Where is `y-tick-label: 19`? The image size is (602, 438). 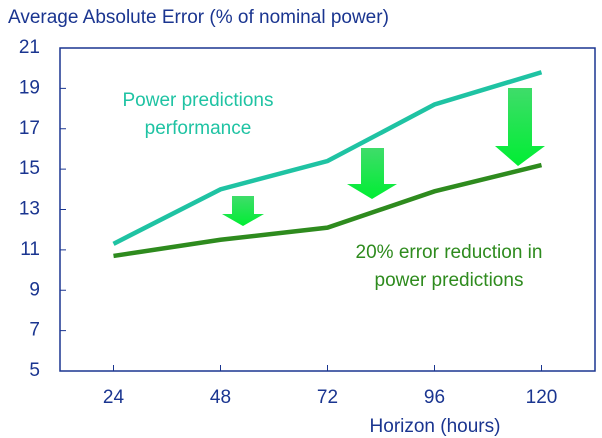 y-tick-label: 19 is located at coordinates (29, 87).